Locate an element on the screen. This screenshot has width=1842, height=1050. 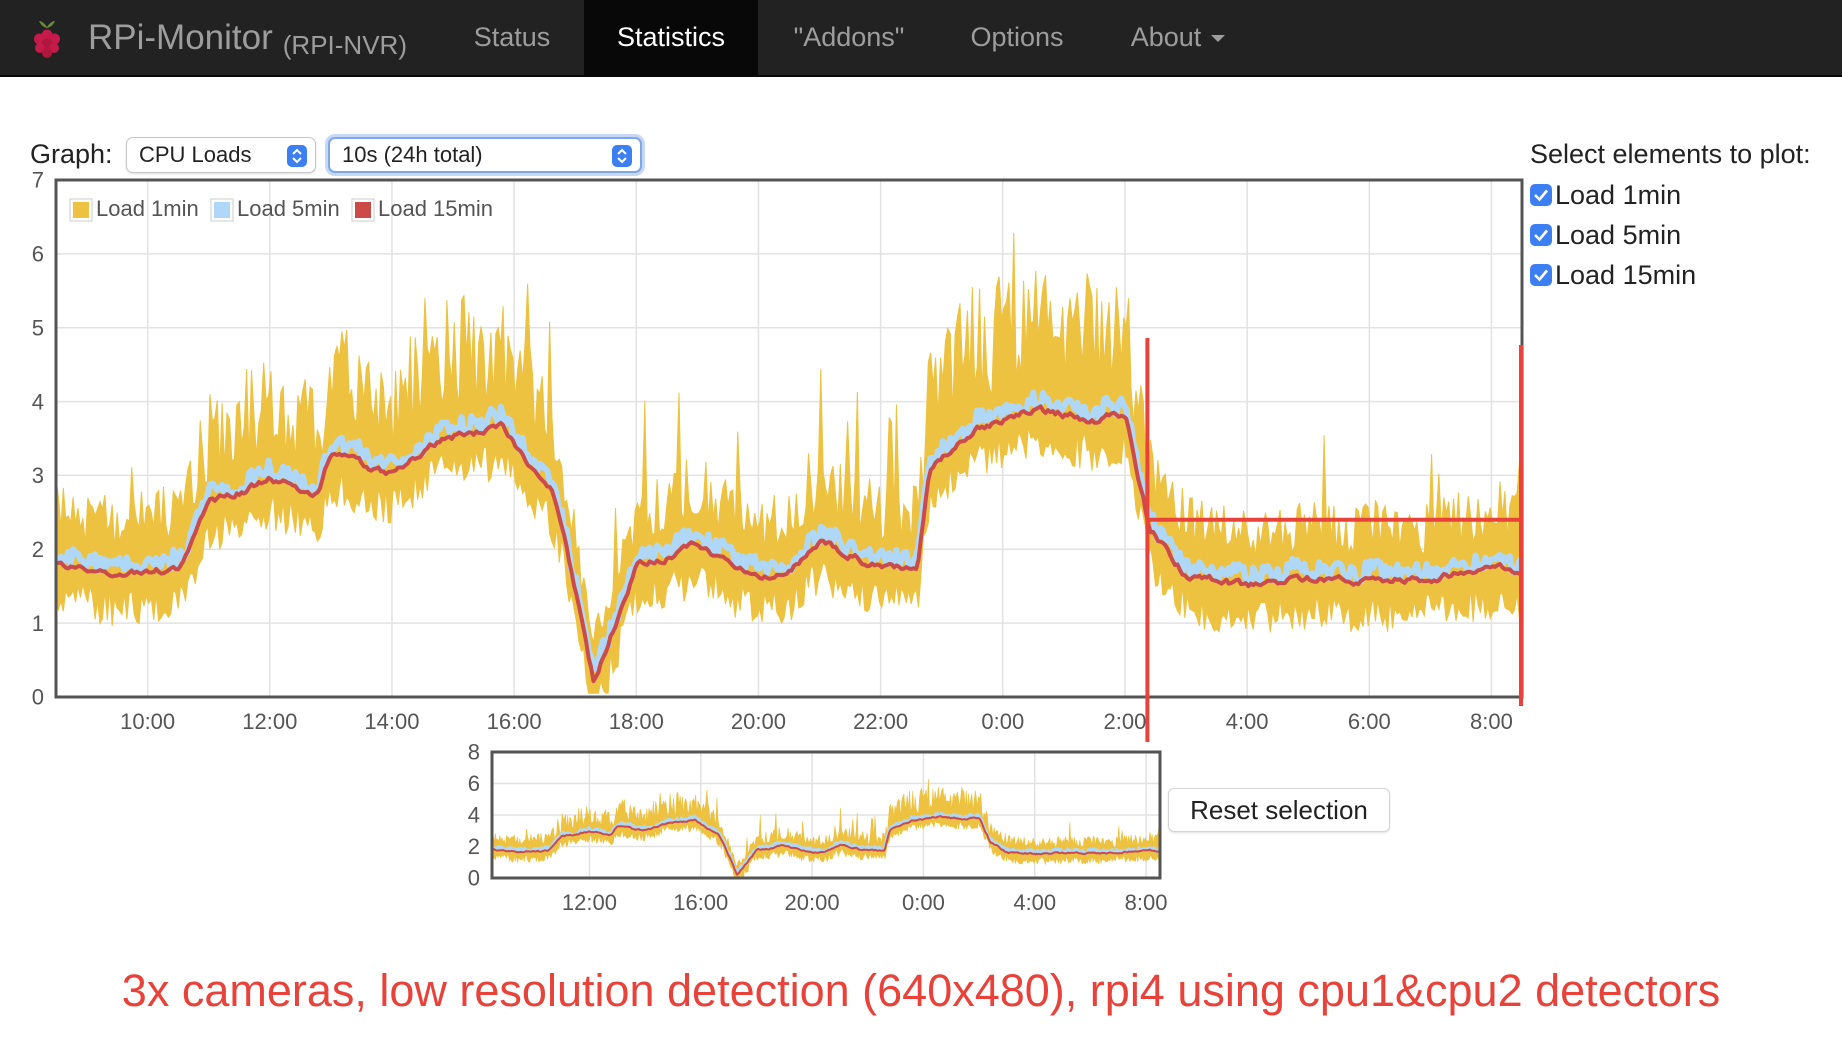
nav-addons-label: "Addons" is located at coordinates (849, 37).